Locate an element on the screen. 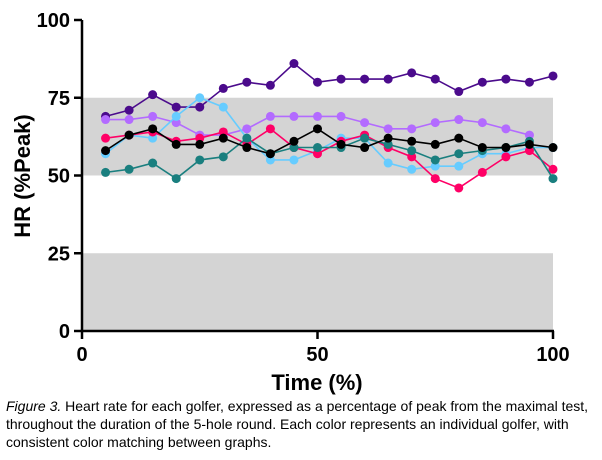  caption-label: Figure 3. is located at coordinates (34, 406).